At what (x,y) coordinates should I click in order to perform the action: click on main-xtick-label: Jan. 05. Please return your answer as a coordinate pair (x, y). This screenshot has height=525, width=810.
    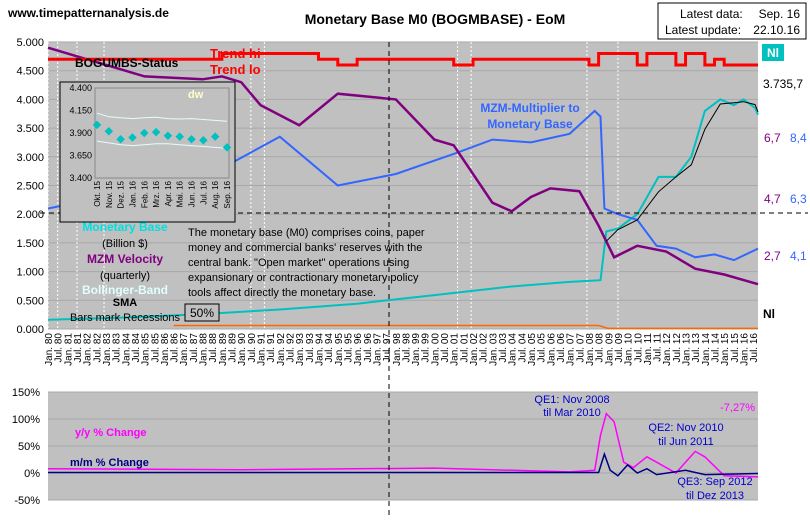
    Looking at the image, I should click on (532, 349).